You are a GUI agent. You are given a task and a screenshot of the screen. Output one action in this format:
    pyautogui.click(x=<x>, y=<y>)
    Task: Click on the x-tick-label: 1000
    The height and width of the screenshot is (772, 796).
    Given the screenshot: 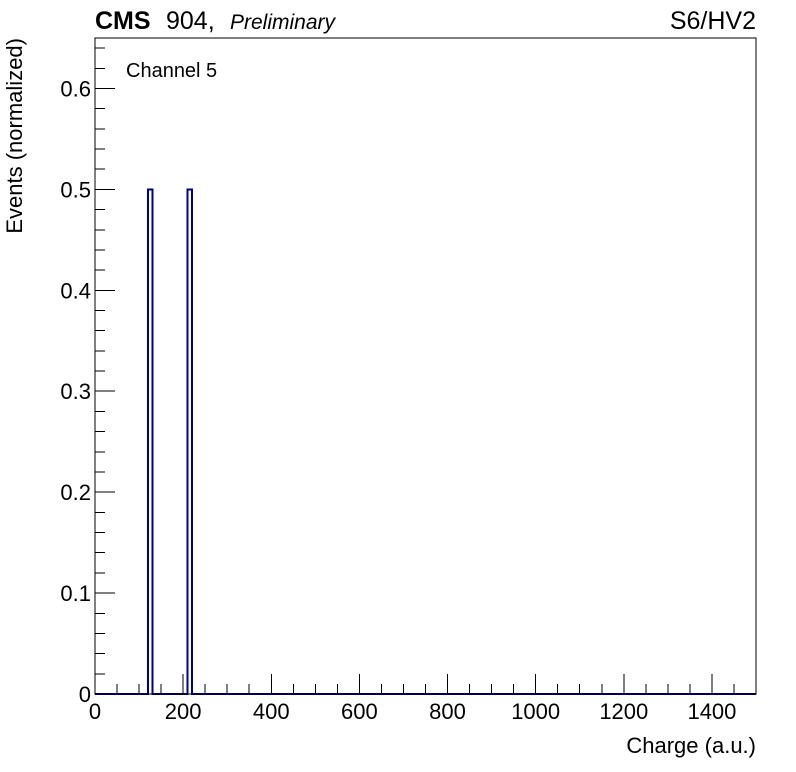 What is the action you would take?
    pyautogui.click(x=535, y=711)
    